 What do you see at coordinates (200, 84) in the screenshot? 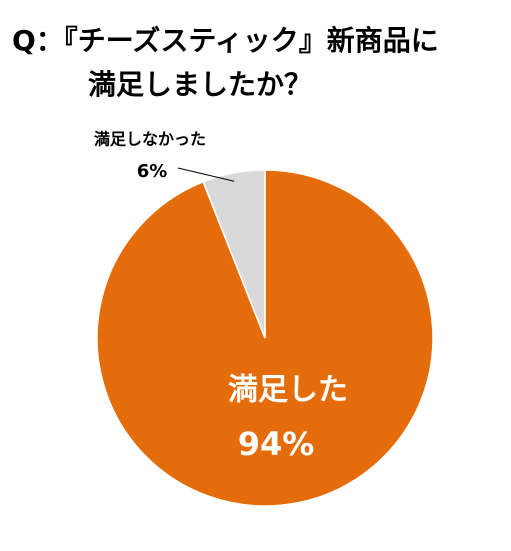
I see `chart-title: 満足しましたか？` at bounding box center [200, 84].